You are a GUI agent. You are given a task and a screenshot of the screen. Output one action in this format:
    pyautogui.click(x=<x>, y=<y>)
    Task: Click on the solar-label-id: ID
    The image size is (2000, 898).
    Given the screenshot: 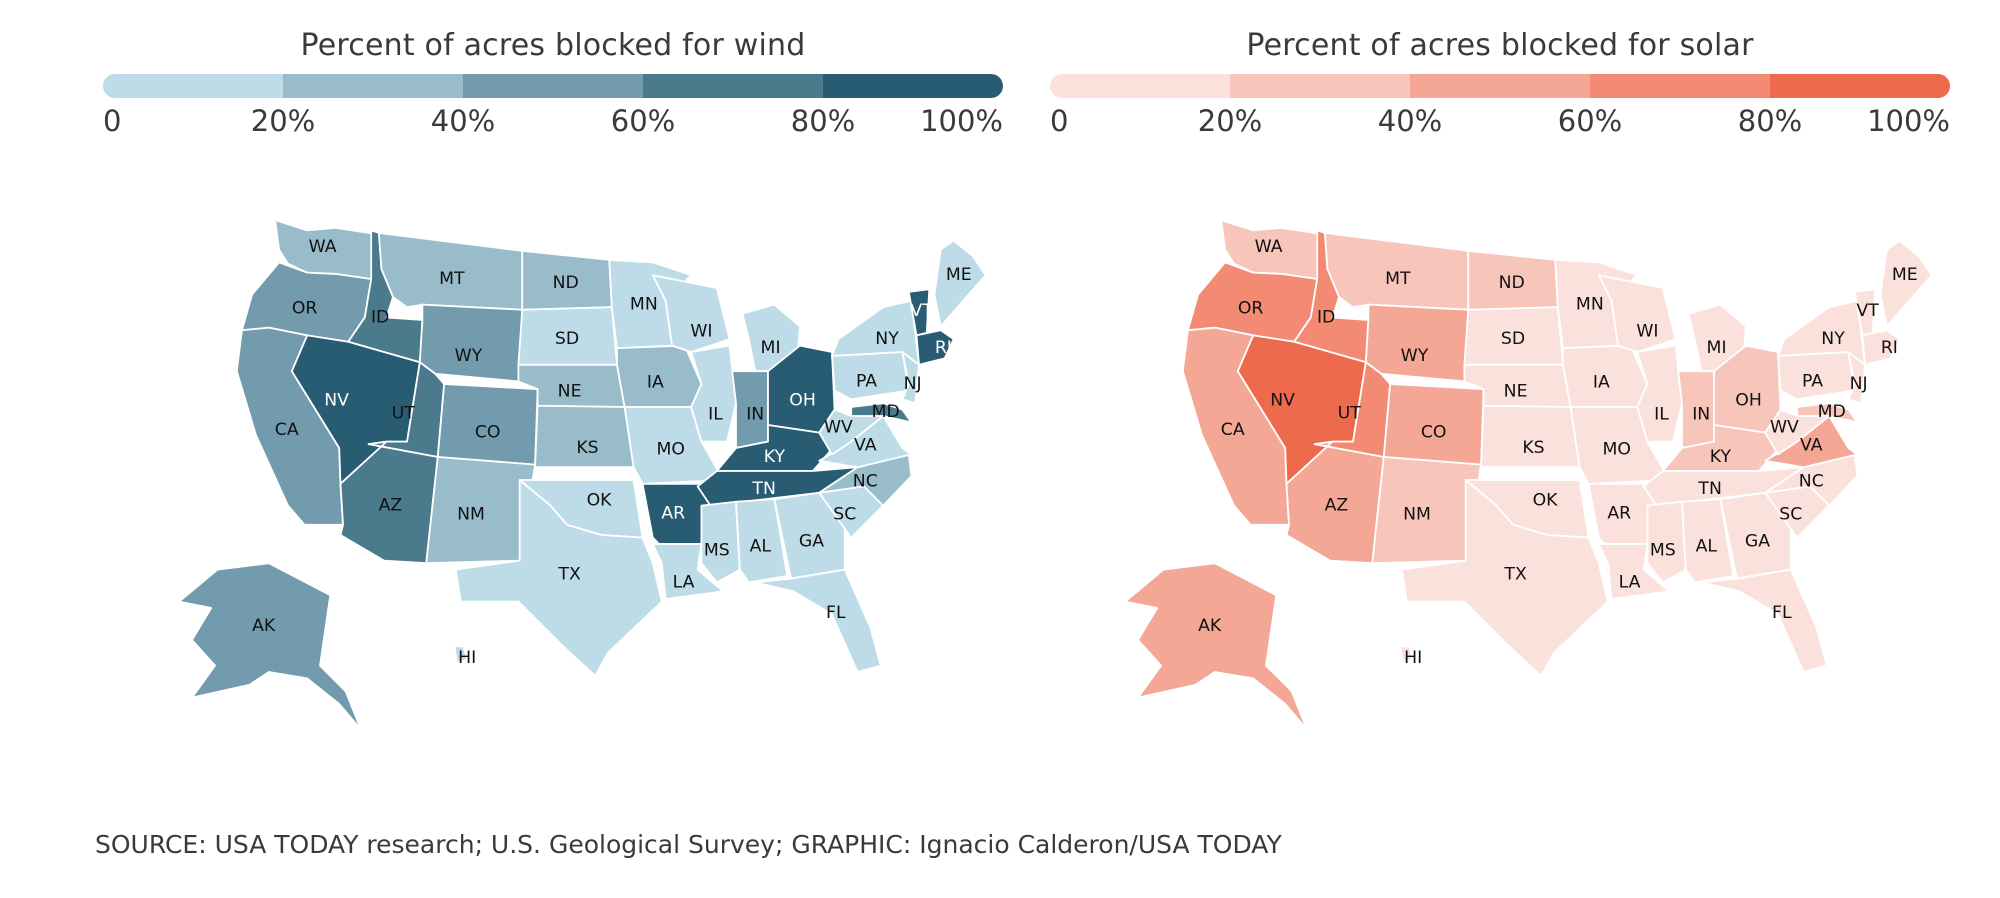 What is the action you would take?
    pyautogui.click(x=1326, y=317)
    